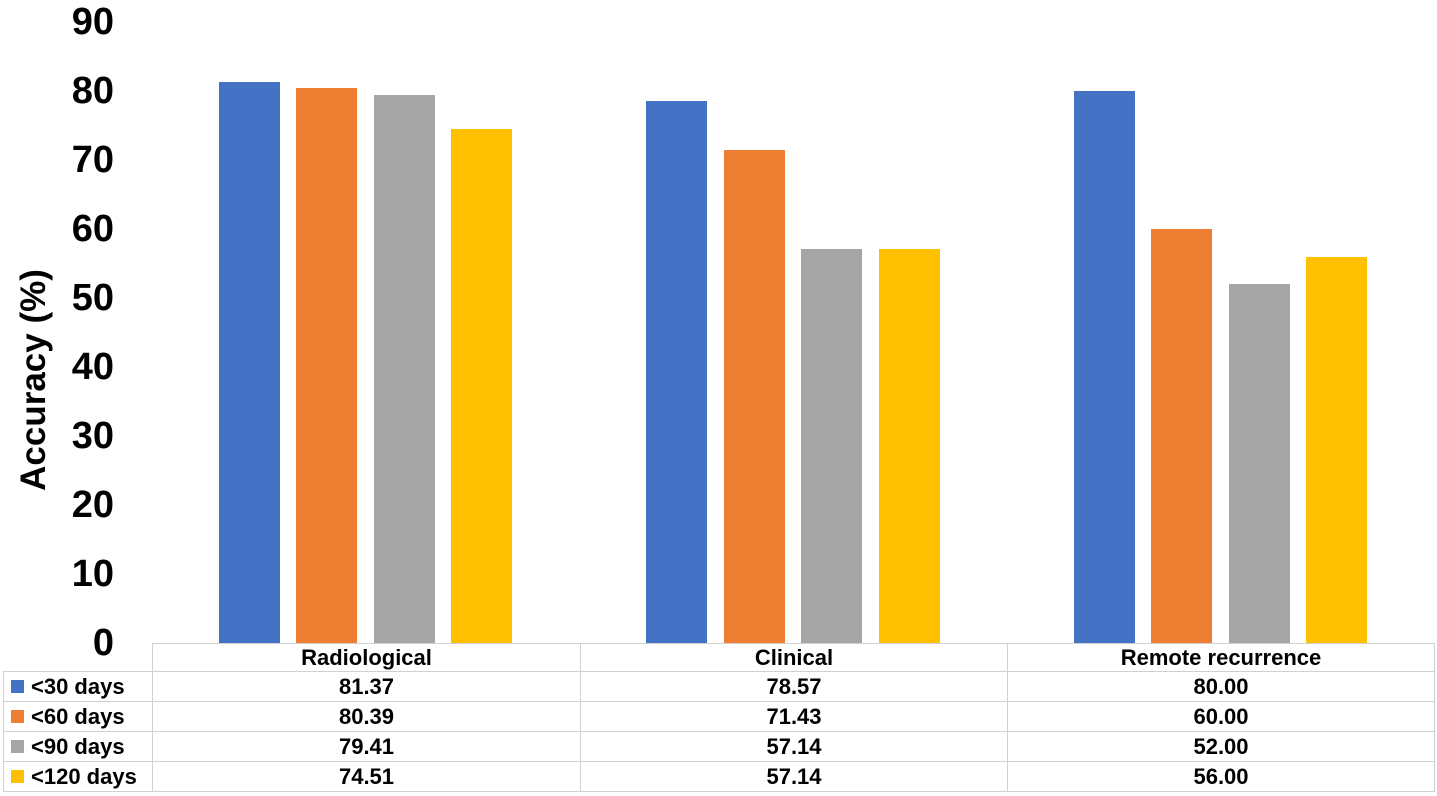 Image resolution: width=1437 pixels, height=796 pixels. Describe the element at coordinates (366, 776) in the screenshot. I see `table-value-cell: 74.51` at that location.